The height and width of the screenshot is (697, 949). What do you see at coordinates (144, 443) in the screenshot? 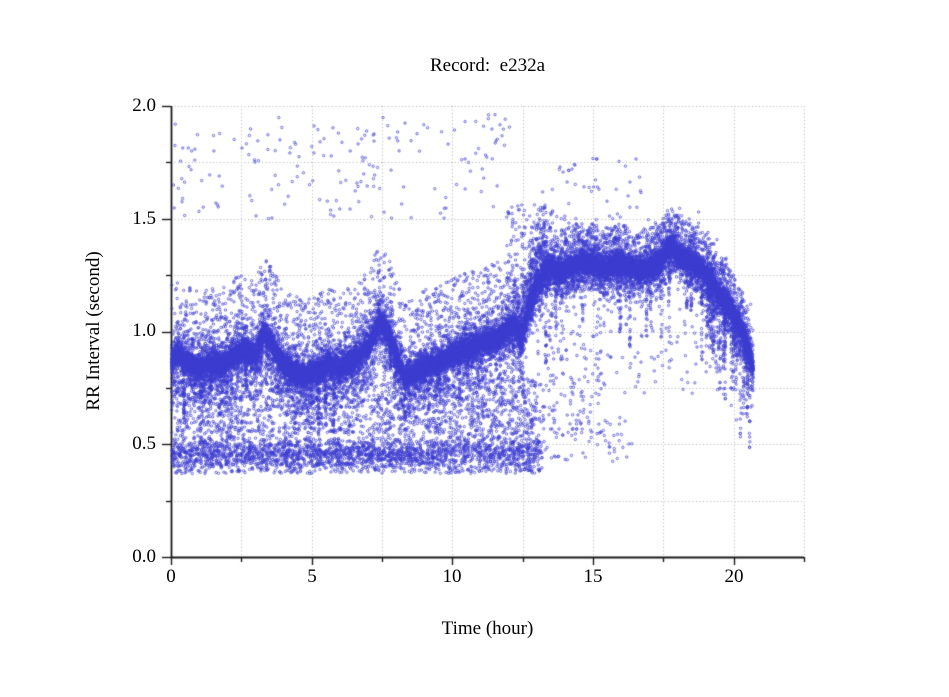
I see `y-tick-label-0.5: 0.5` at bounding box center [144, 443].